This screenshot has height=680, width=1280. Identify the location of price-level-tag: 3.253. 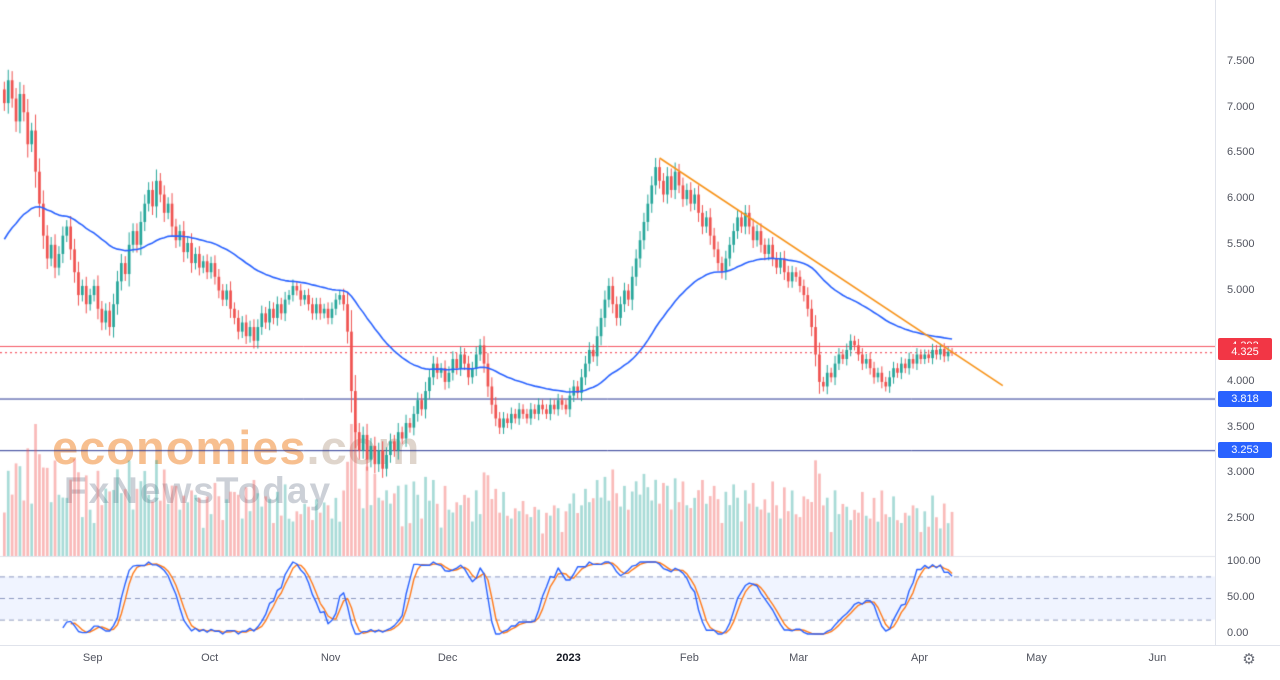
(1245, 450).